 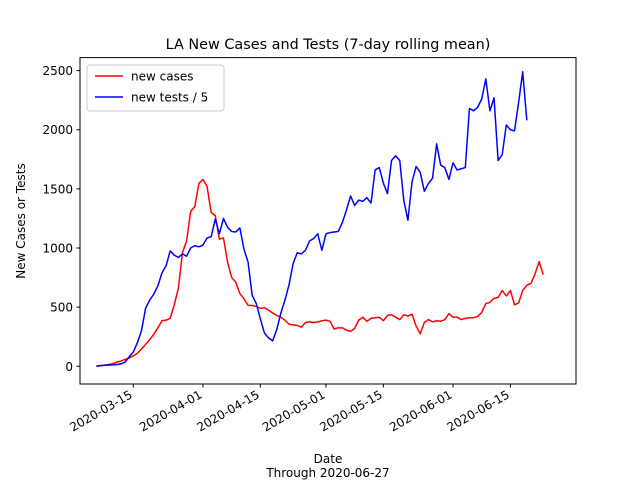 I want to click on x-axis-sublabel: Through 2020-06-27, so click(x=327, y=473).